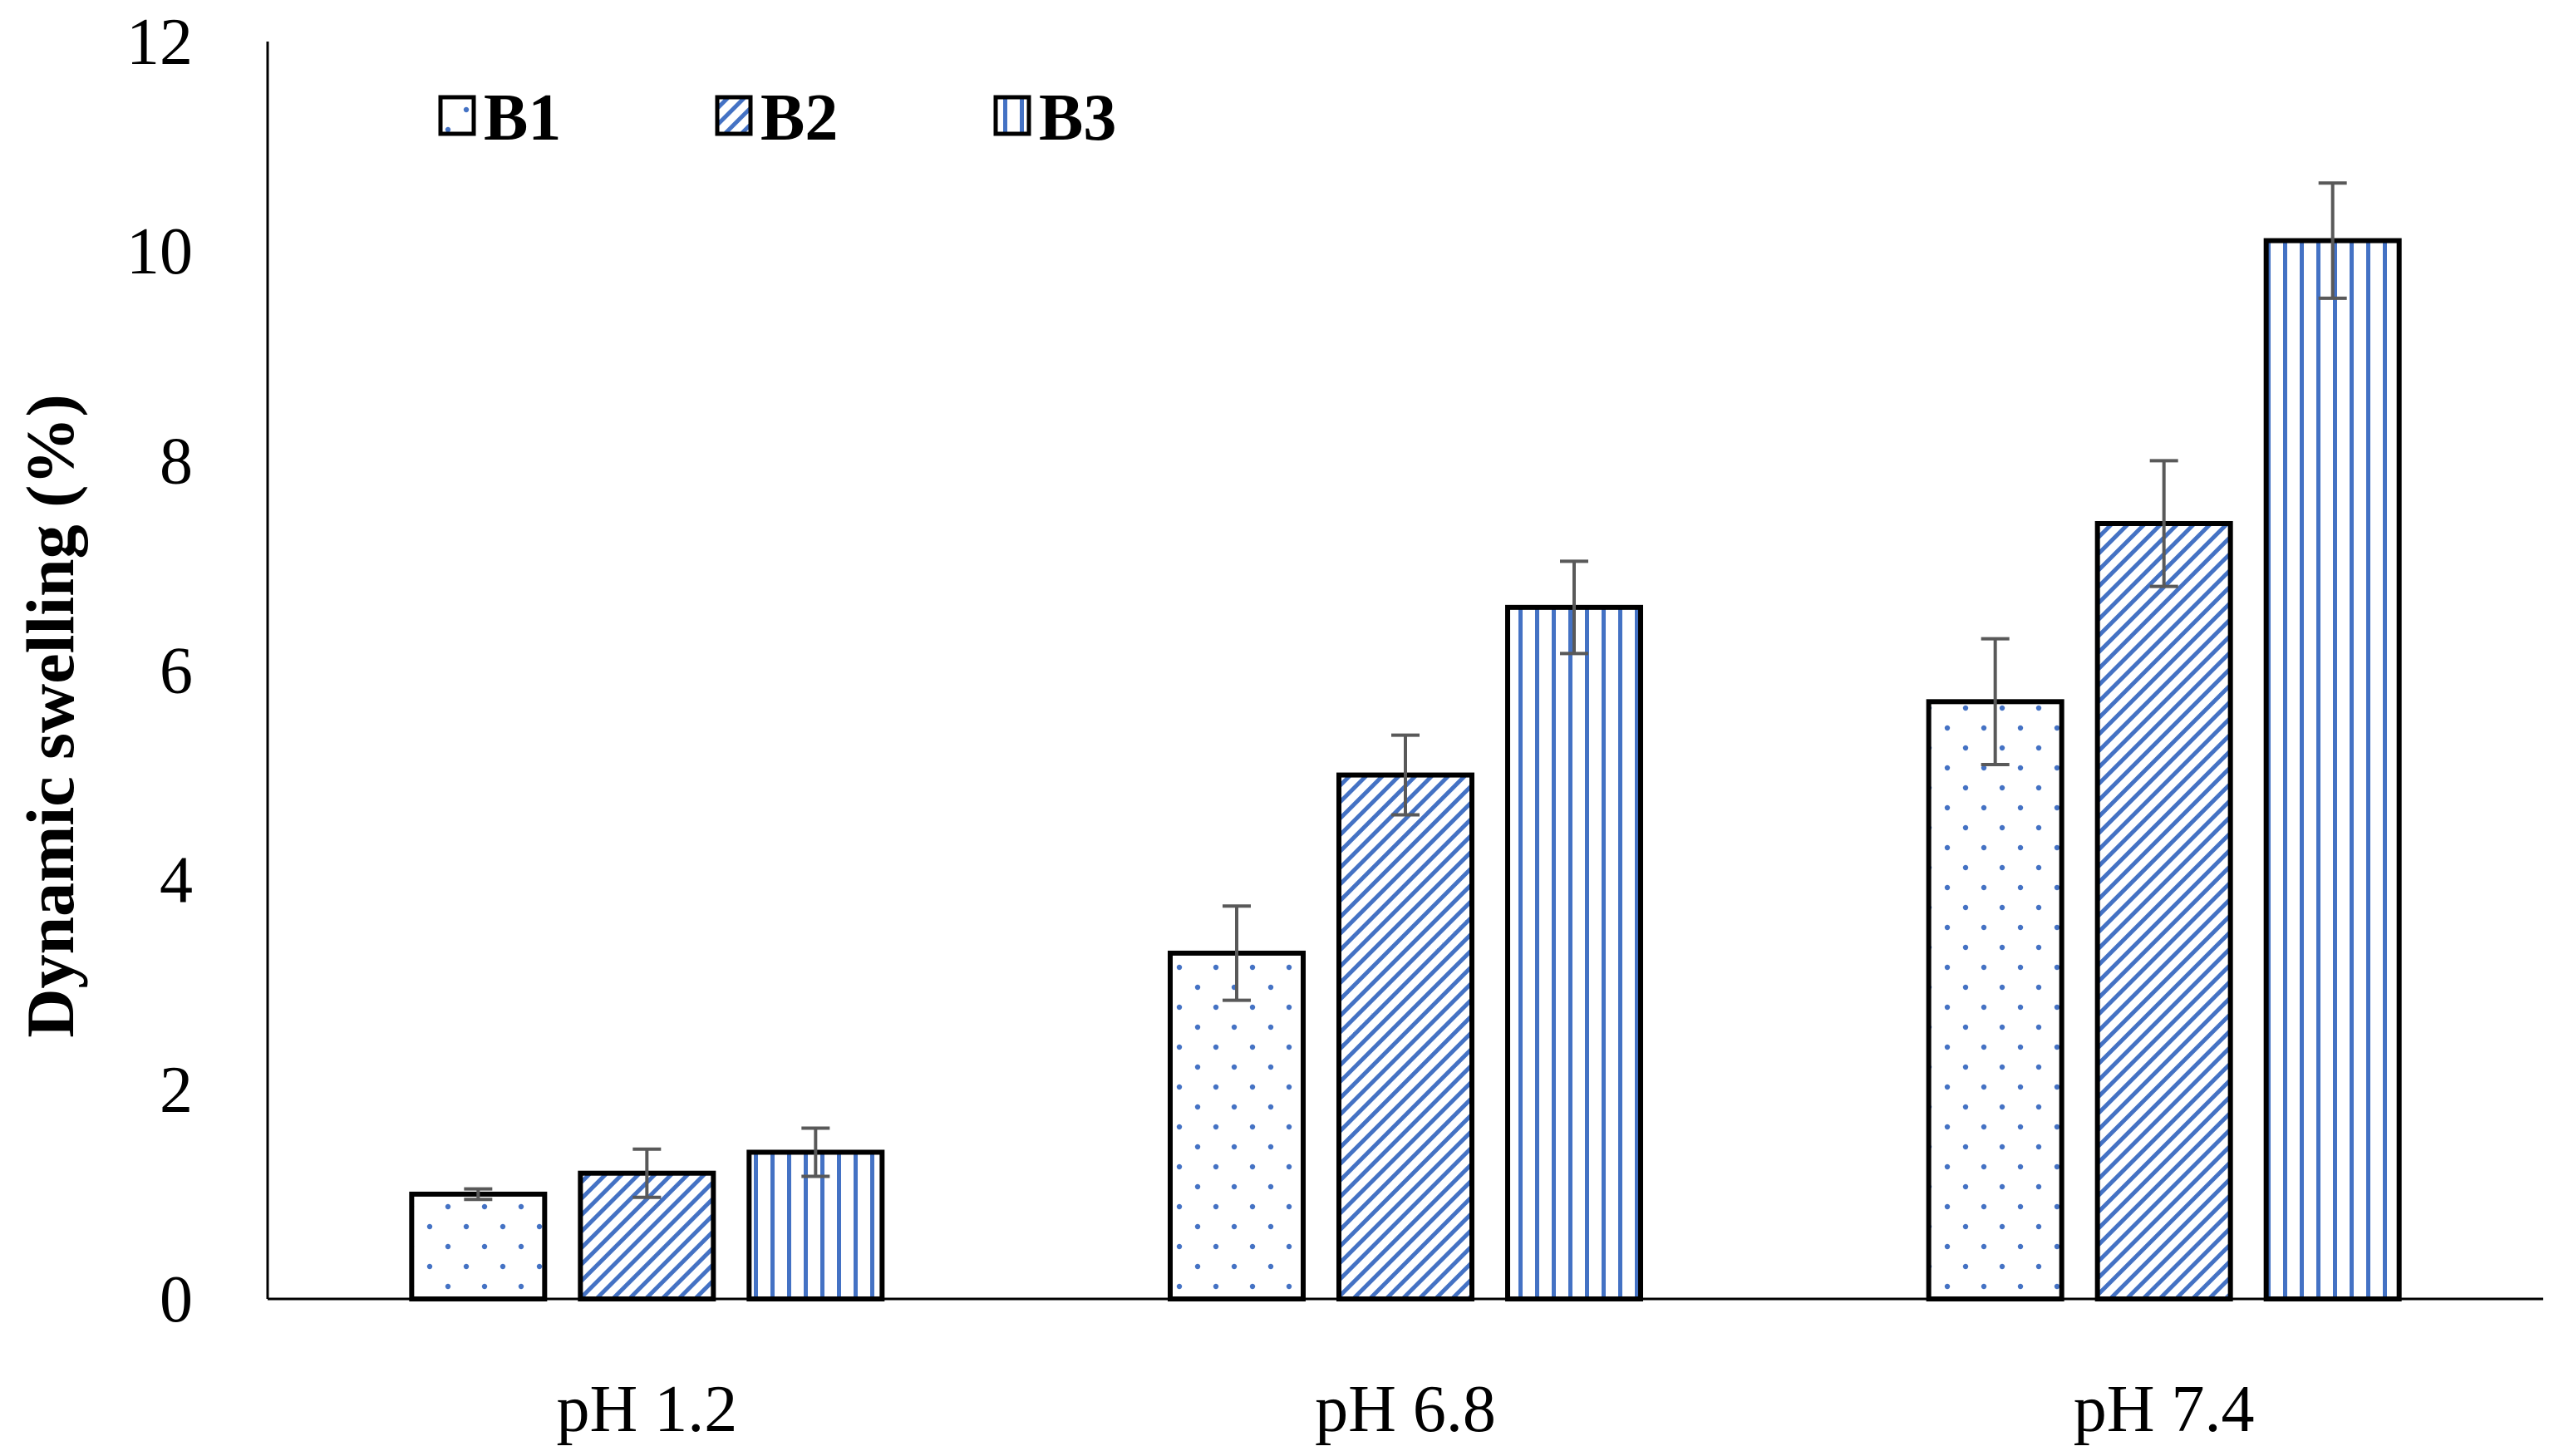 The width and height of the screenshot is (2559, 1456). I want to click on y-tick-label: 2, so click(176, 1090).